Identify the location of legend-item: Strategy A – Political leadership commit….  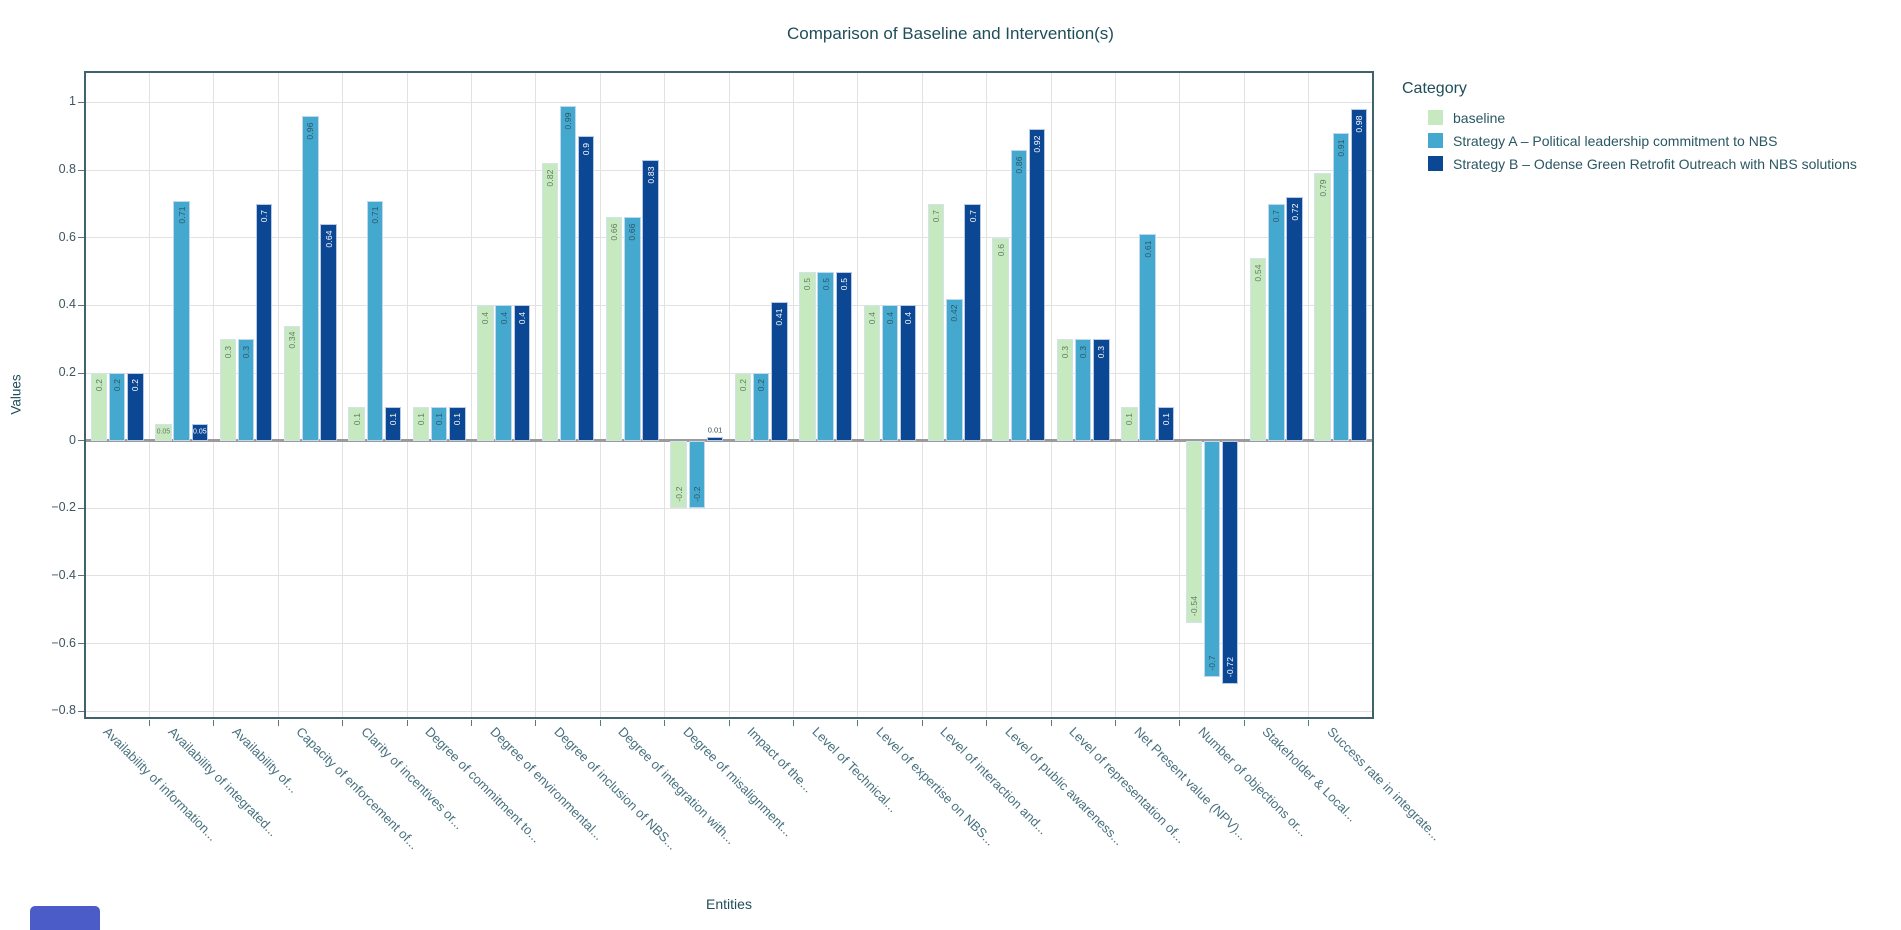
(1642, 140).